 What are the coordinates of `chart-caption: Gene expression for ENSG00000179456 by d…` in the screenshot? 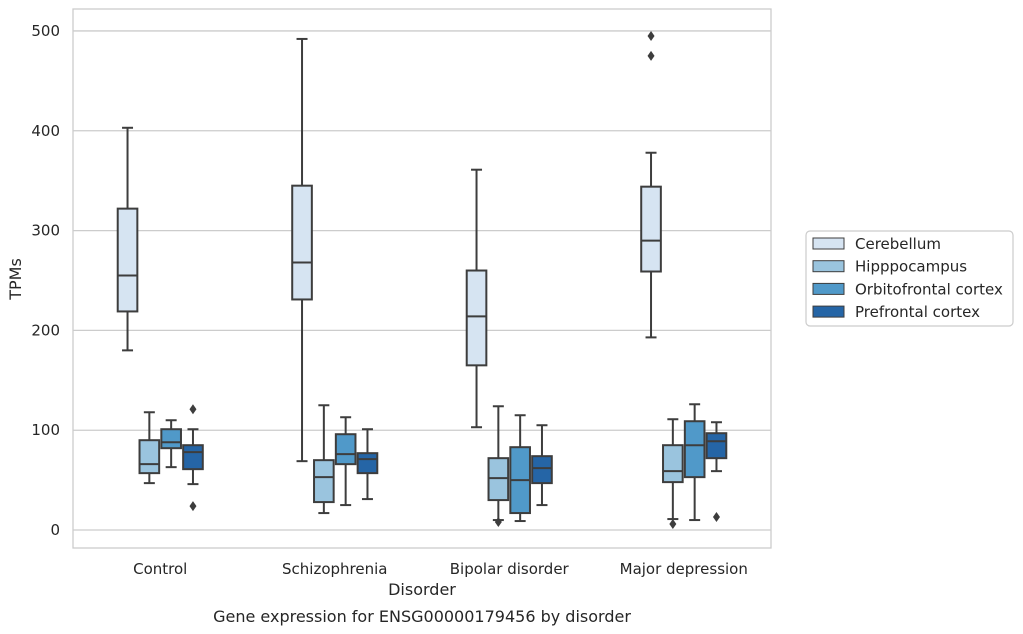 It's located at (422, 616).